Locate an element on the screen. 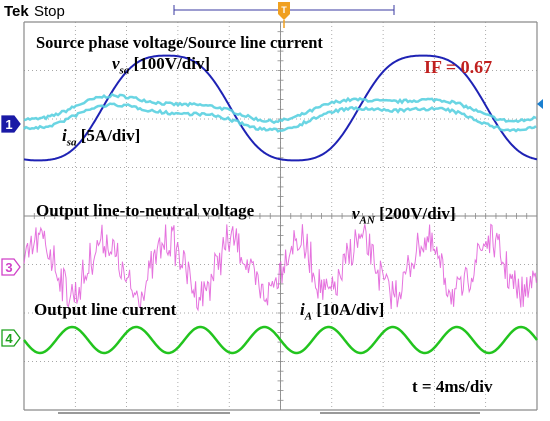 The image size is (550, 421). isa-trace-lower is located at coordinates (280, 117).